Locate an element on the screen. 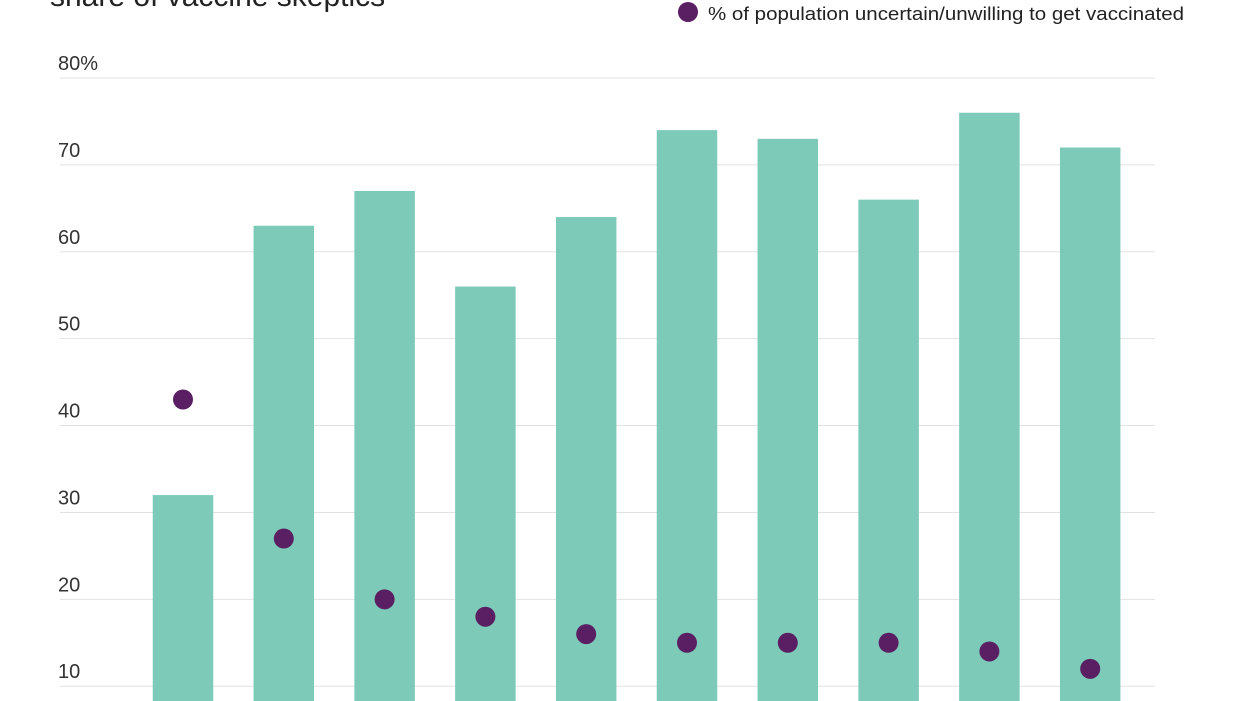 This screenshot has height=701, width=1245. y-tick-label: 30 is located at coordinates (69, 498).